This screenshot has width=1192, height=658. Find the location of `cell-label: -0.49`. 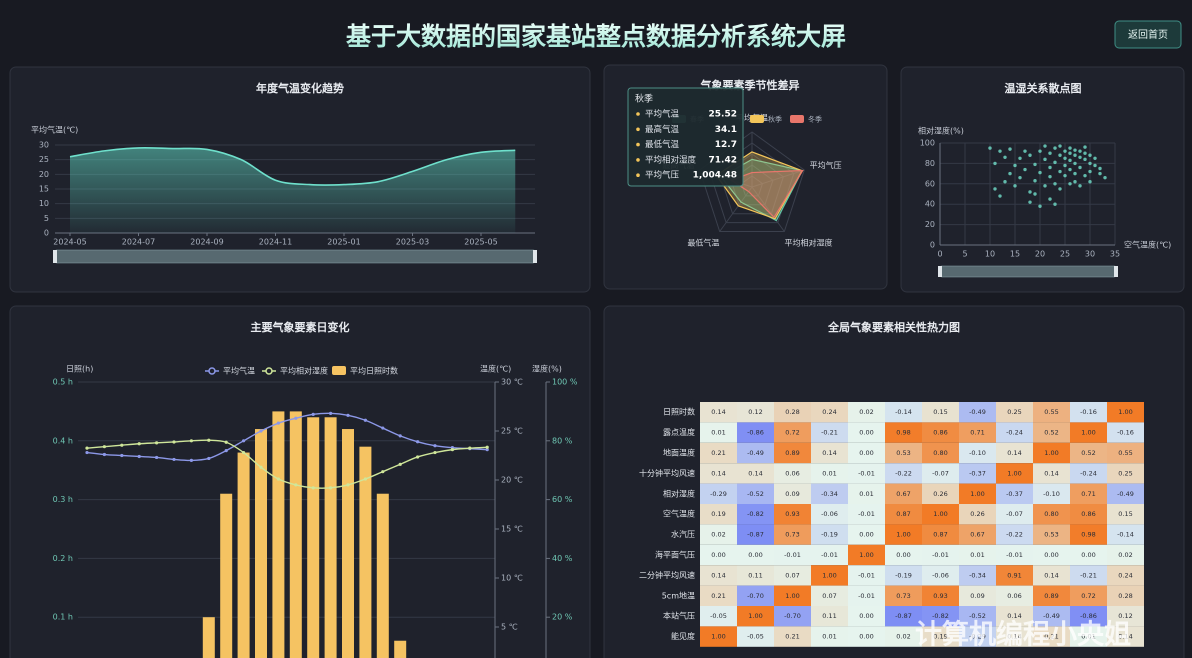

cell-label: -0.49 is located at coordinates (1051, 616).